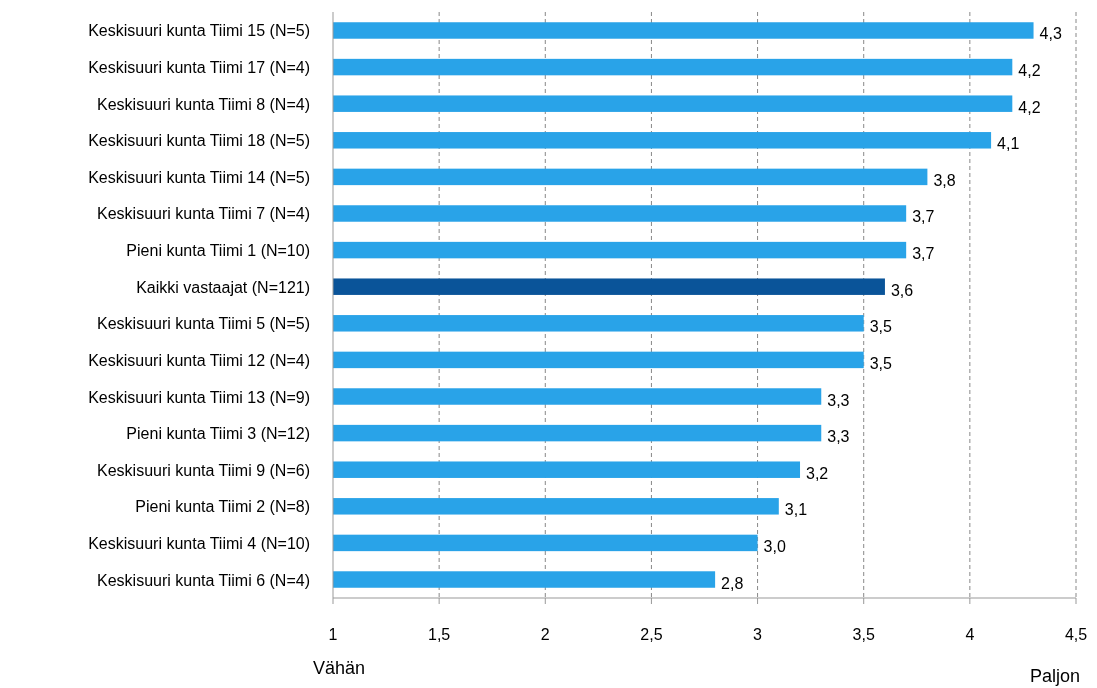 The image size is (1097, 688). I want to click on x-tick-label: 3, so click(758, 634).